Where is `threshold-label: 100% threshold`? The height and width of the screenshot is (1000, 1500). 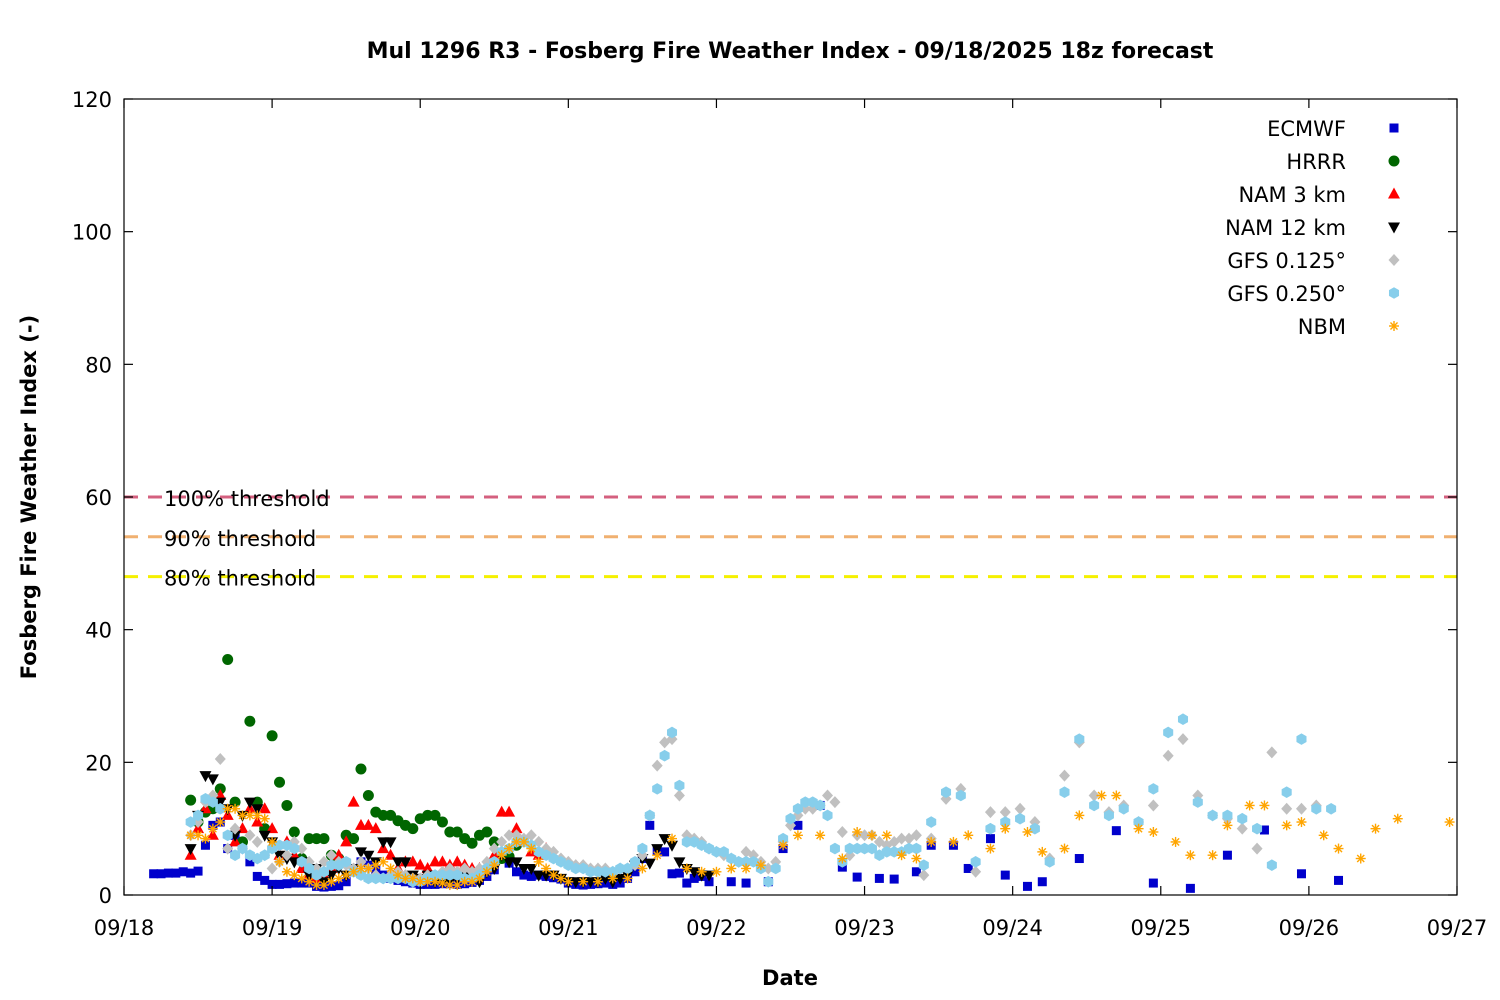 threshold-label: 100% threshold is located at coordinates (247, 499).